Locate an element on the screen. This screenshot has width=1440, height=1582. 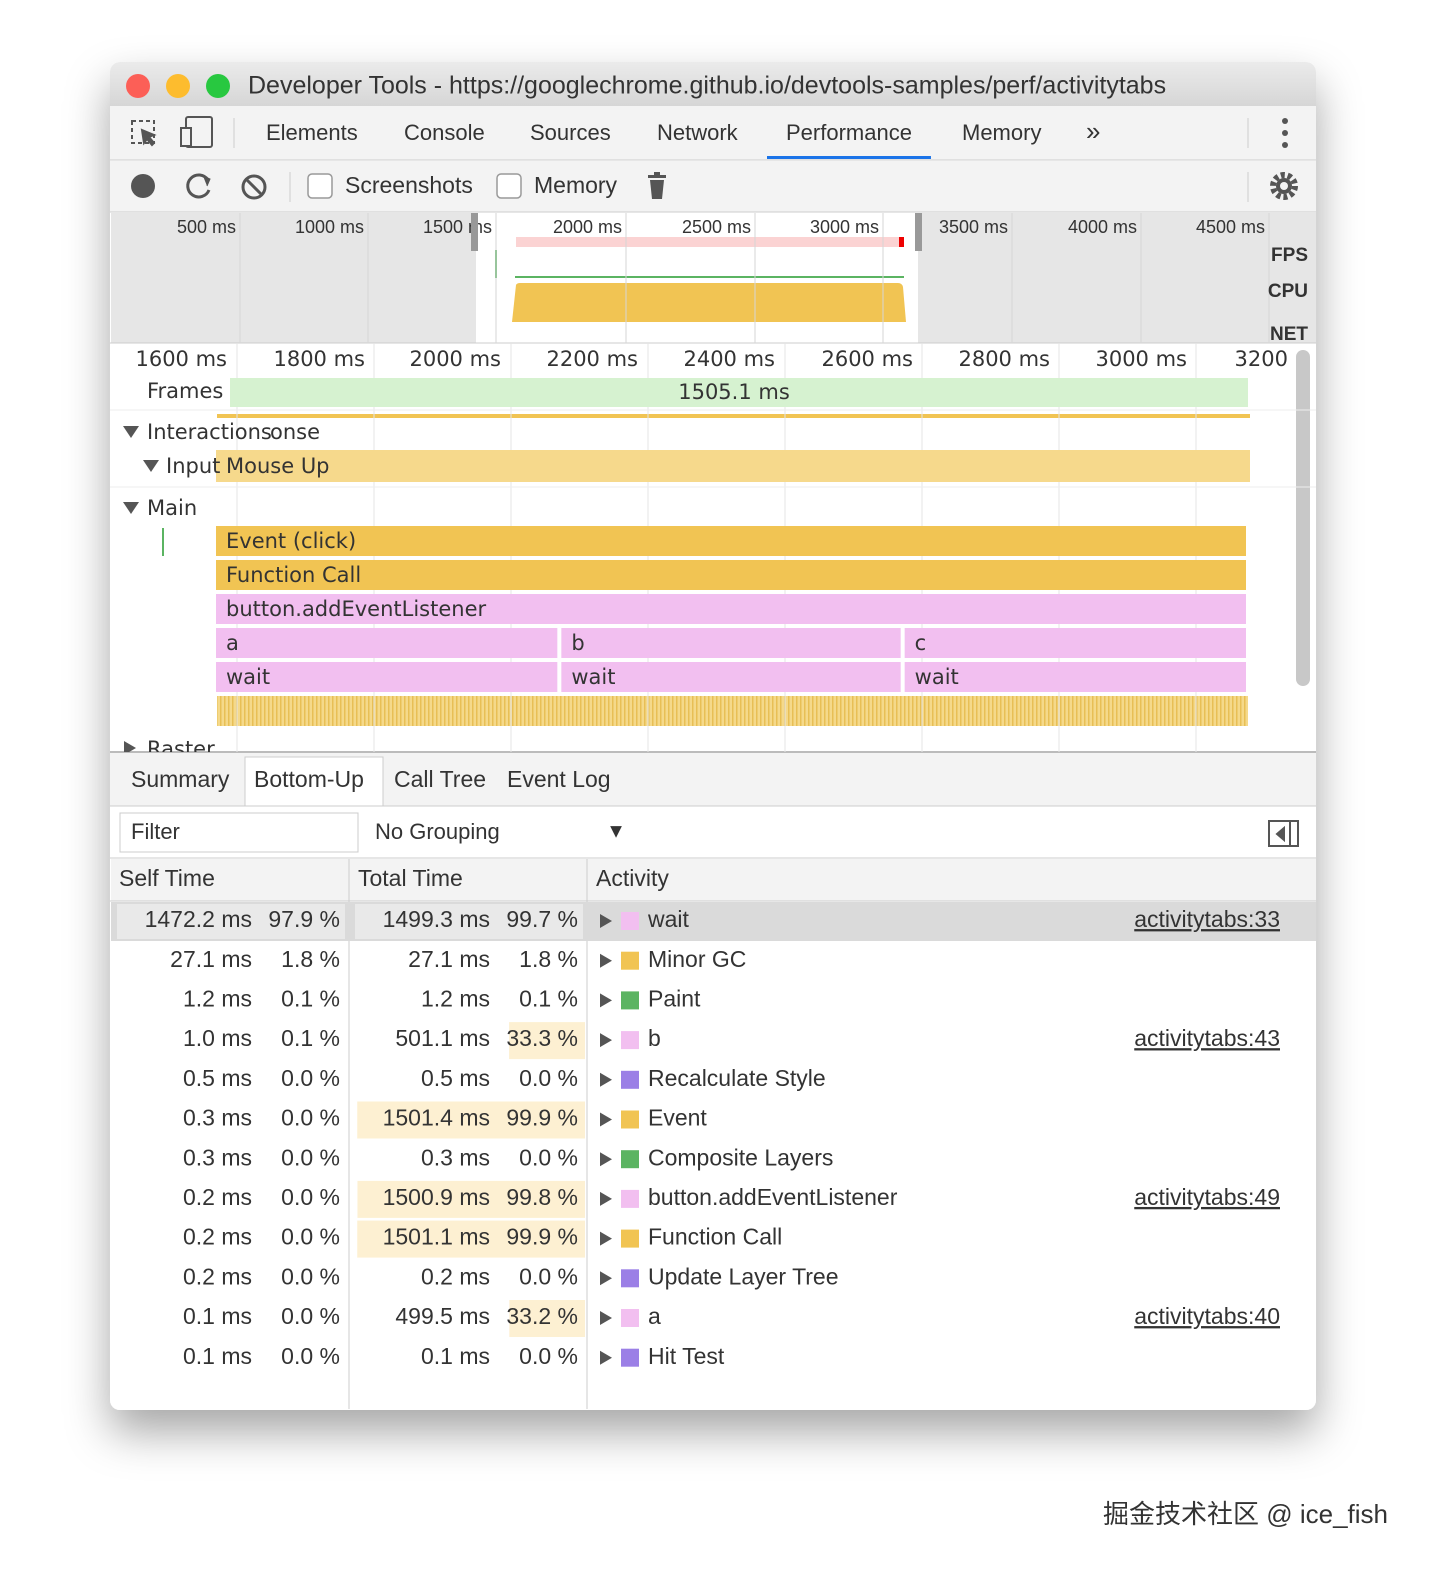
bottom-tab: Summary is located at coordinates (180, 779).